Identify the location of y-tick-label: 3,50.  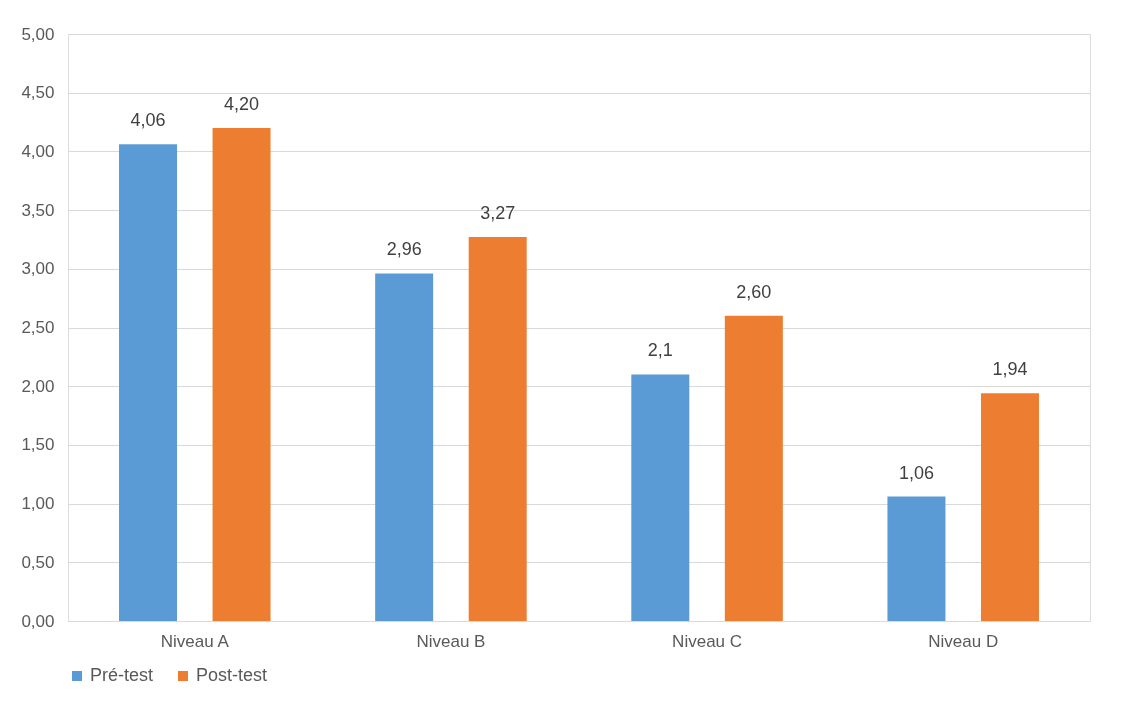
(38, 210).